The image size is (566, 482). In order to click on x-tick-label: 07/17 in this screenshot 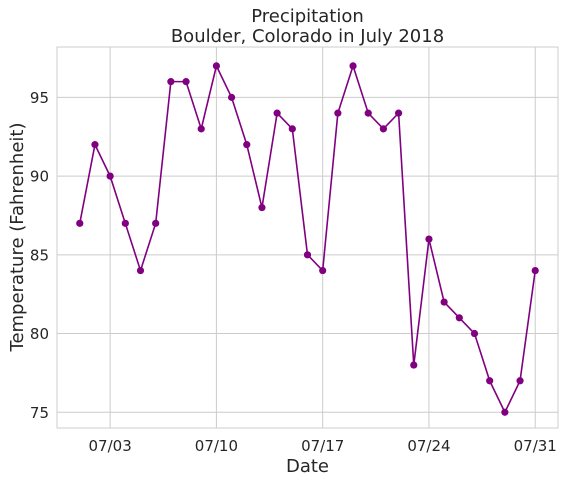, I will do `click(322, 446)`.